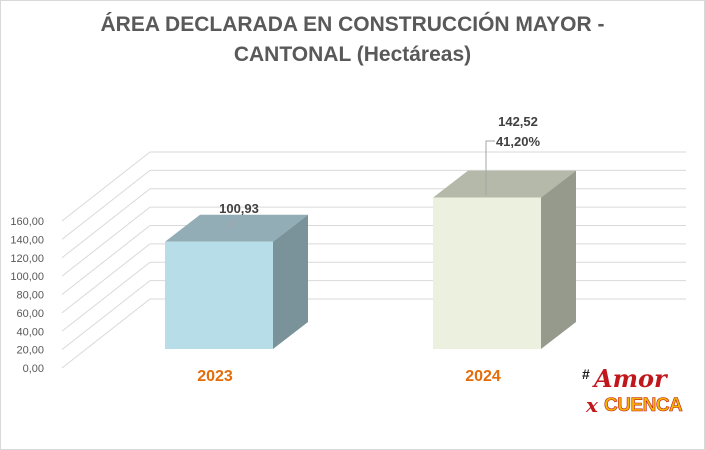 This screenshot has height=450, width=705. Describe the element at coordinates (490, 168) in the screenshot. I see `leader-line-2024` at that location.